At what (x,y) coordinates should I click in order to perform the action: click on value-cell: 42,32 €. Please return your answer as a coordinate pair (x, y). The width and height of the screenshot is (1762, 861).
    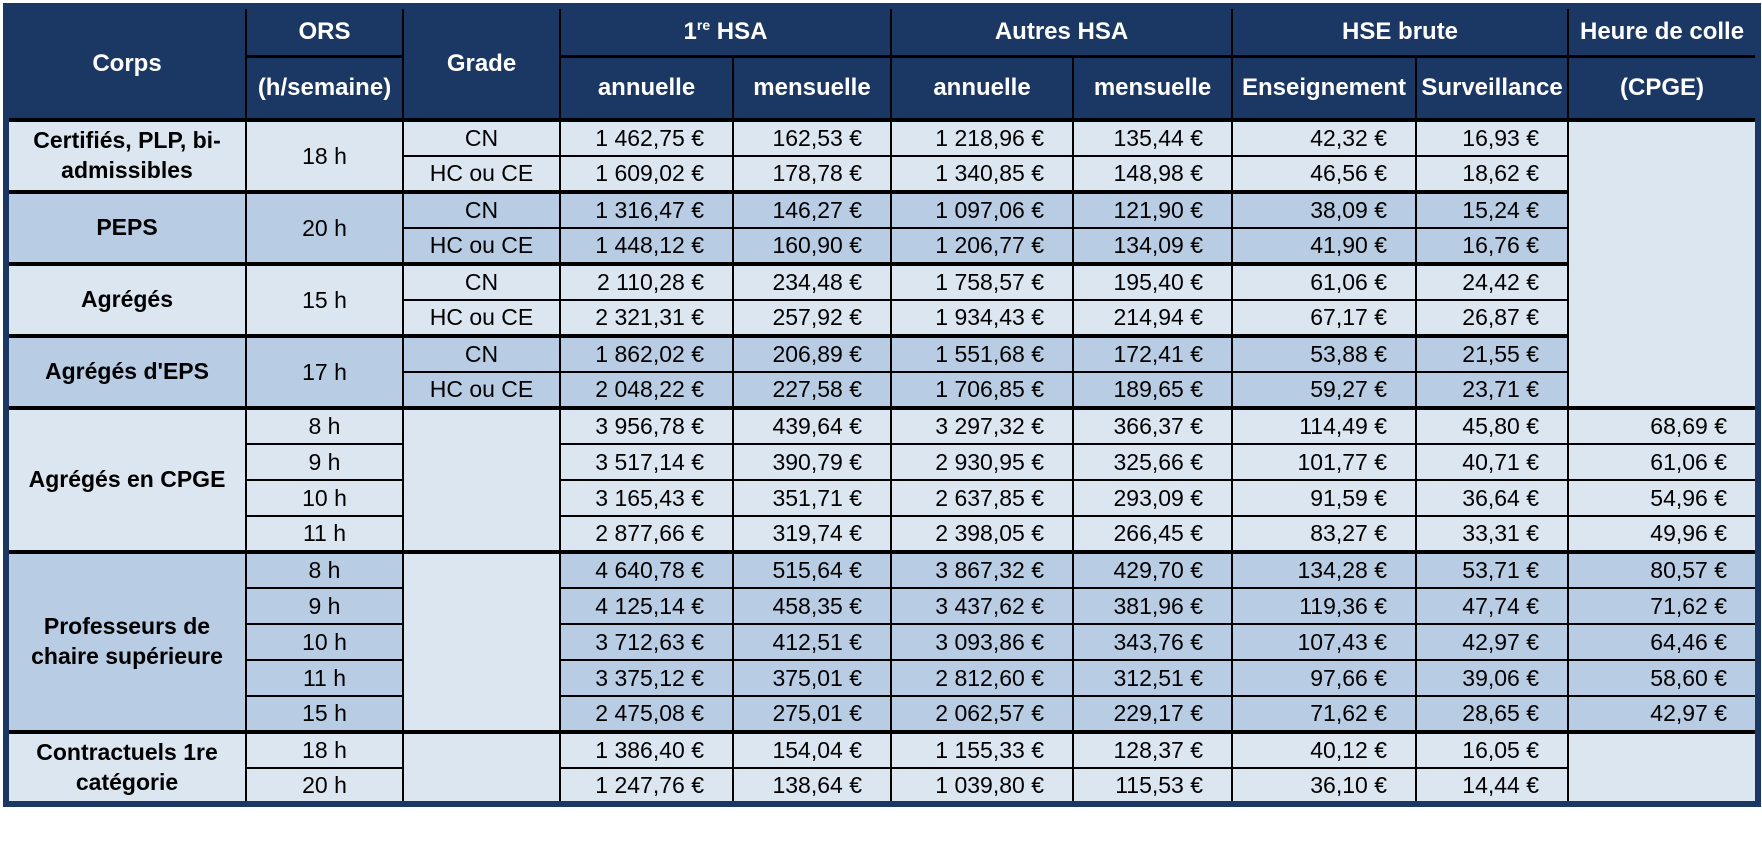
    Looking at the image, I should click on (1324, 137).